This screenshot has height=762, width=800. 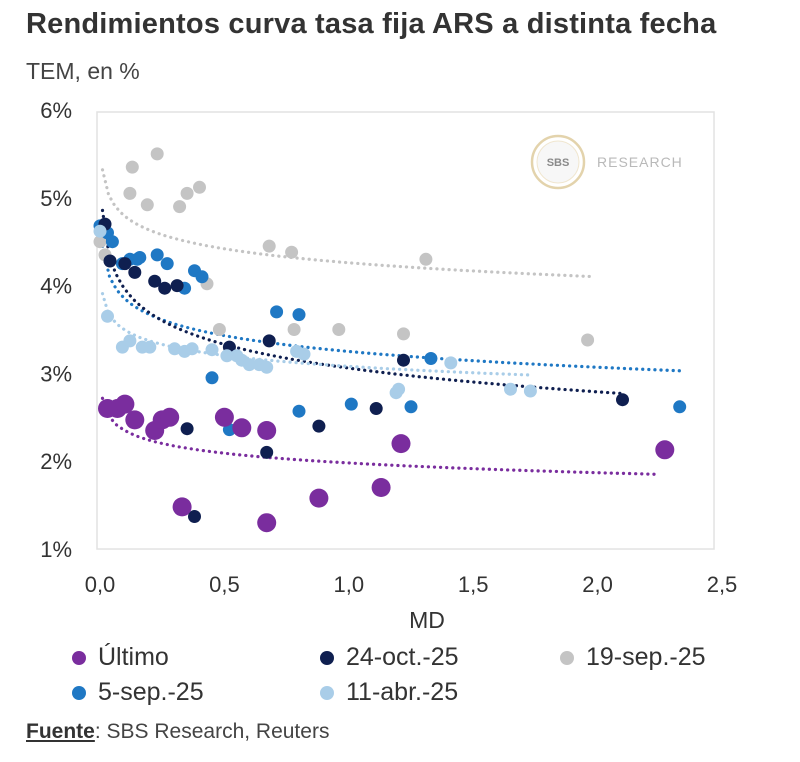 What do you see at coordinates (177, 732) in the screenshot?
I see `source-note: Fuente: SBS Research, Reuters` at bounding box center [177, 732].